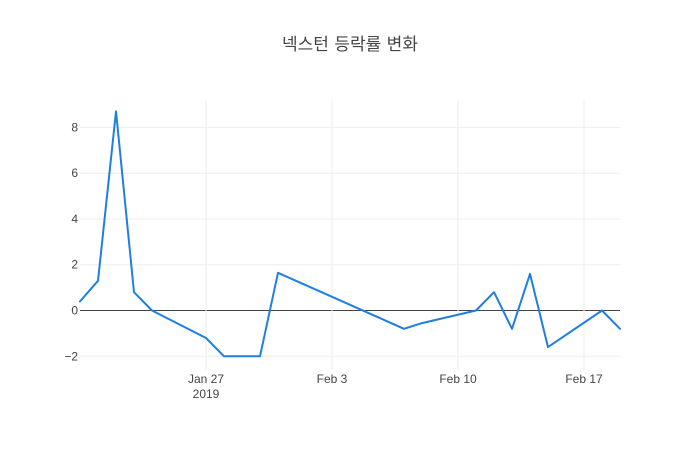 This screenshot has width=700, height=450. I want to click on x-tick-label: Feb 10, so click(458, 379).